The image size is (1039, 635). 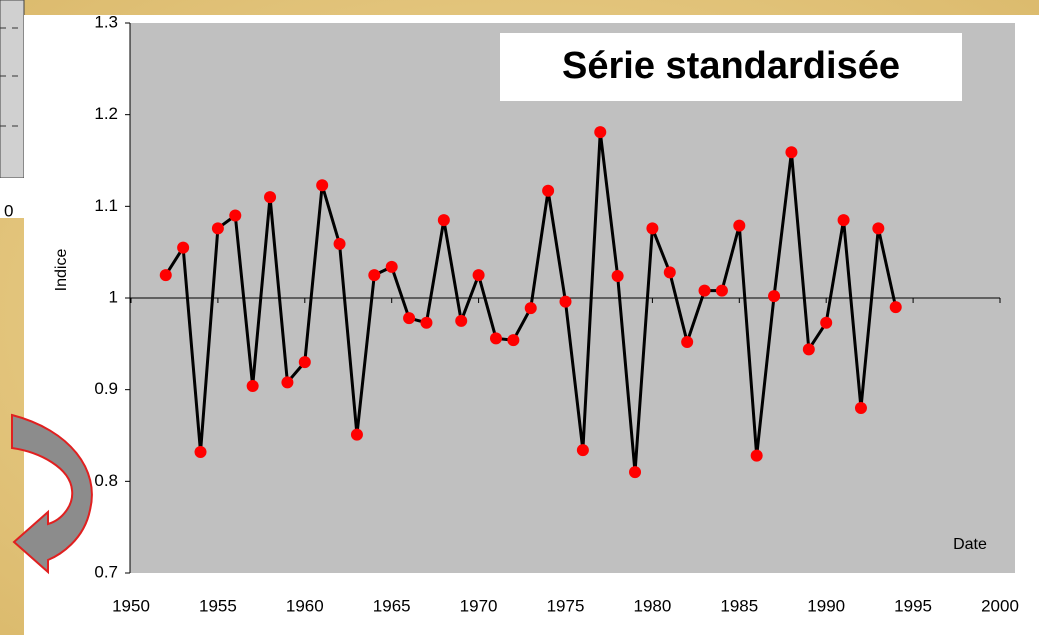 I want to click on previous-chart-fragment, so click(x=12, y=89).